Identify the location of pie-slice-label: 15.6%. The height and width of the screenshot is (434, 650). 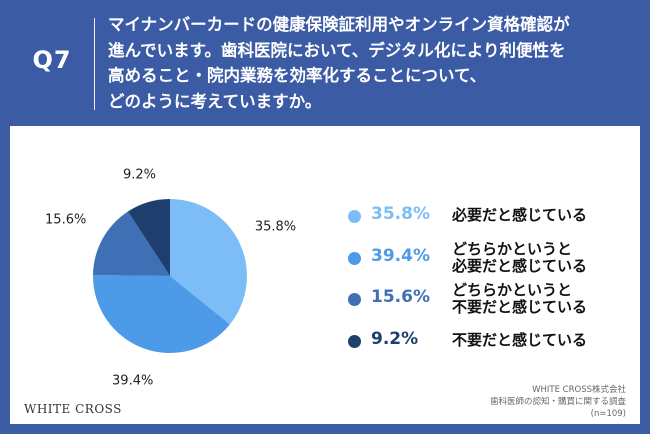
(65, 220).